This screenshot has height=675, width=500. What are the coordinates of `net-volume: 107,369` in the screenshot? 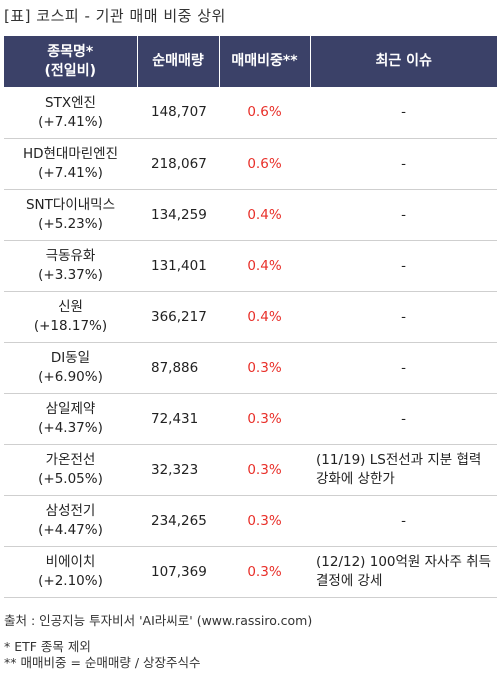 It's located at (178, 572).